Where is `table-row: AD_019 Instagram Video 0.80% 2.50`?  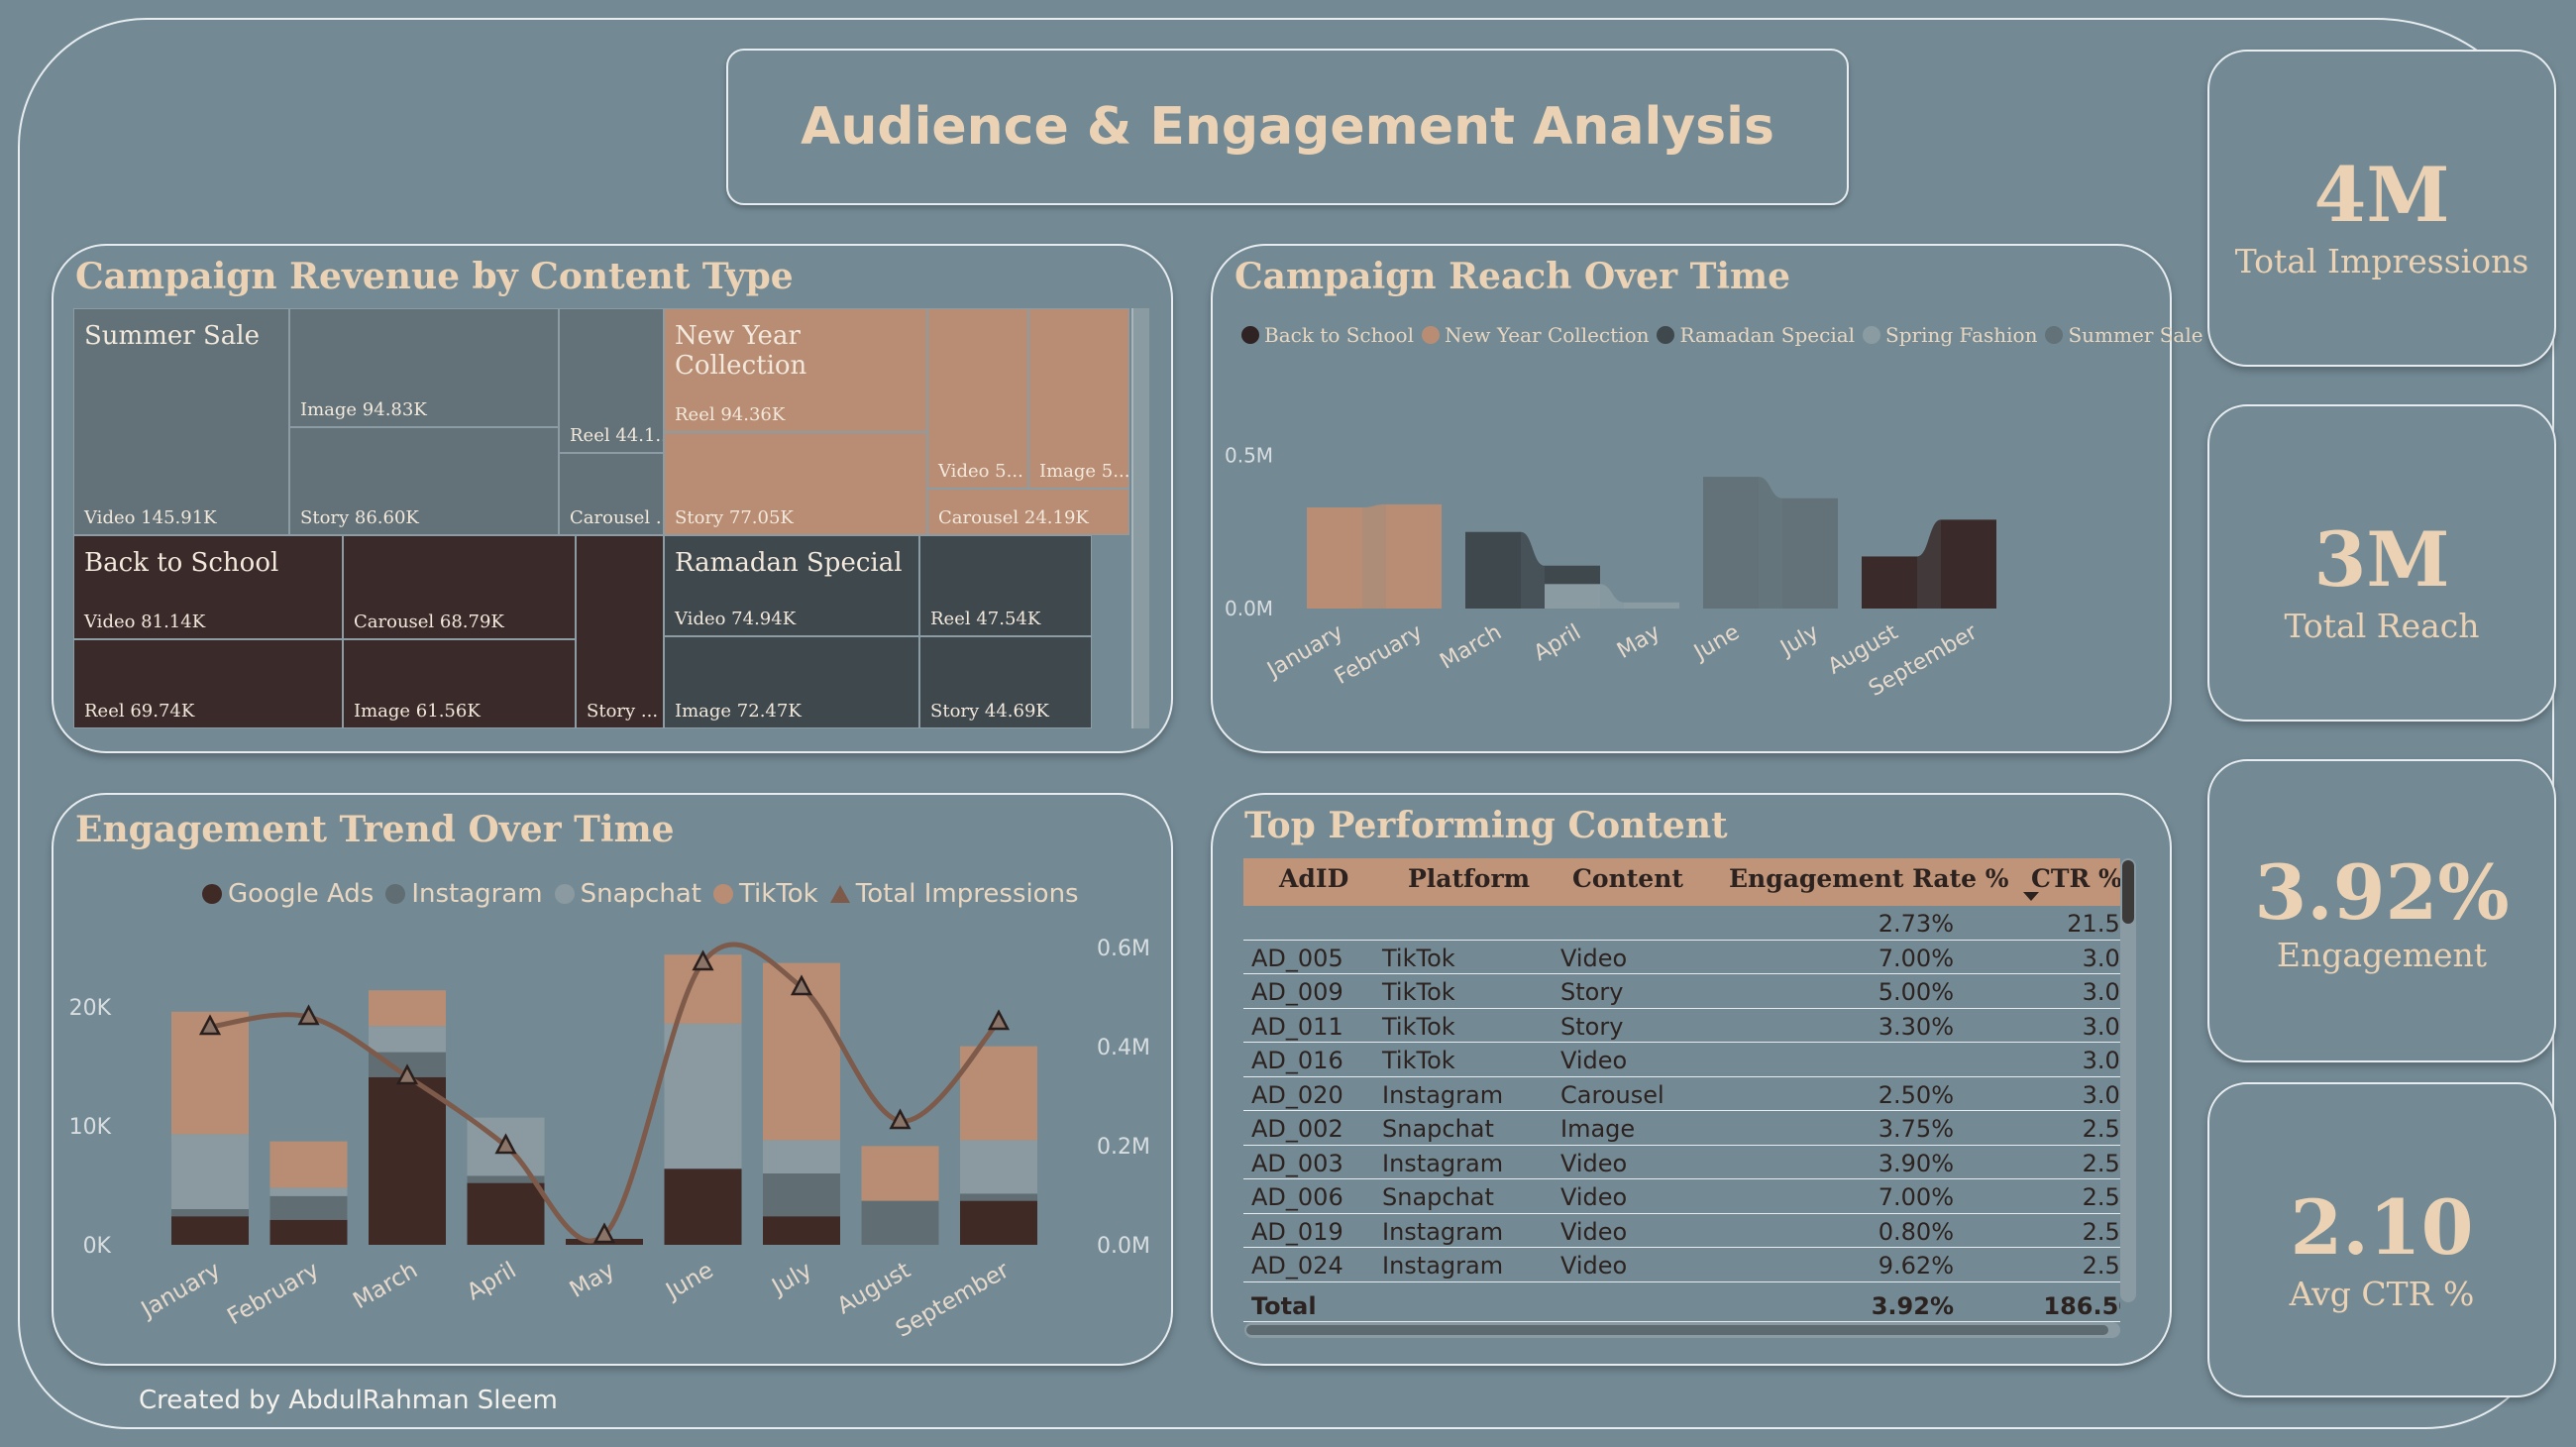
table-row: AD_019 Instagram Video 0.80% 2.50 is located at coordinates (1682, 1231).